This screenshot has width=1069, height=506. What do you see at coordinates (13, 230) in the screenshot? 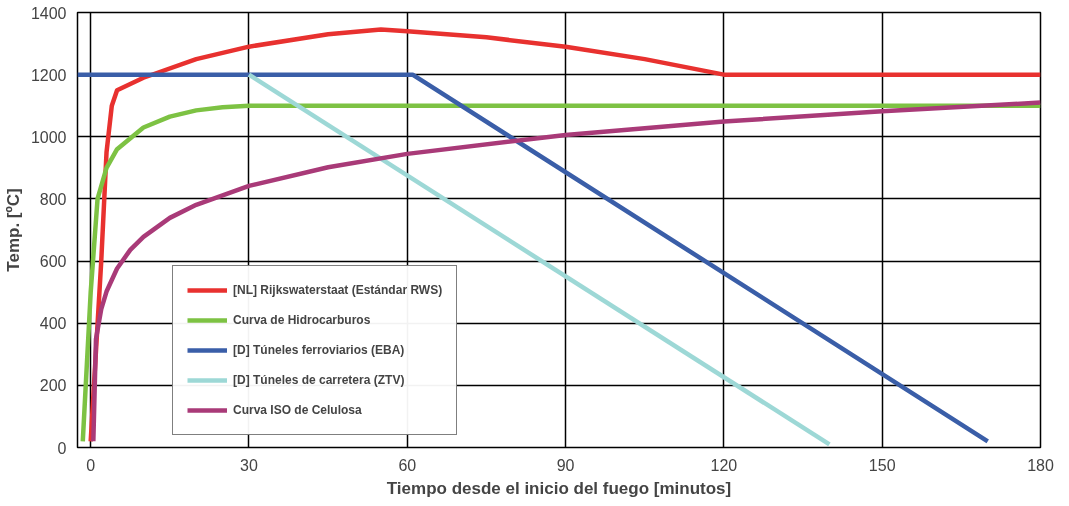
I see `y-axis-title: Temp. [ºC]` at bounding box center [13, 230].